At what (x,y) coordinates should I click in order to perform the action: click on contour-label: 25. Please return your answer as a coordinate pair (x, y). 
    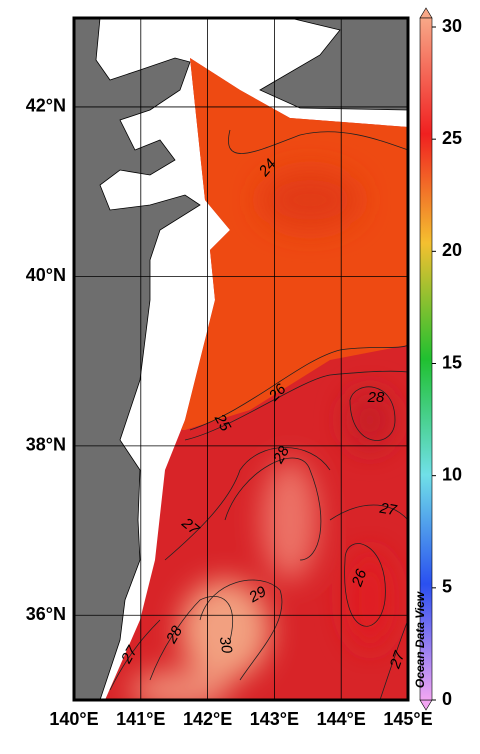
    Looking at the image, I should click on (222, 422).